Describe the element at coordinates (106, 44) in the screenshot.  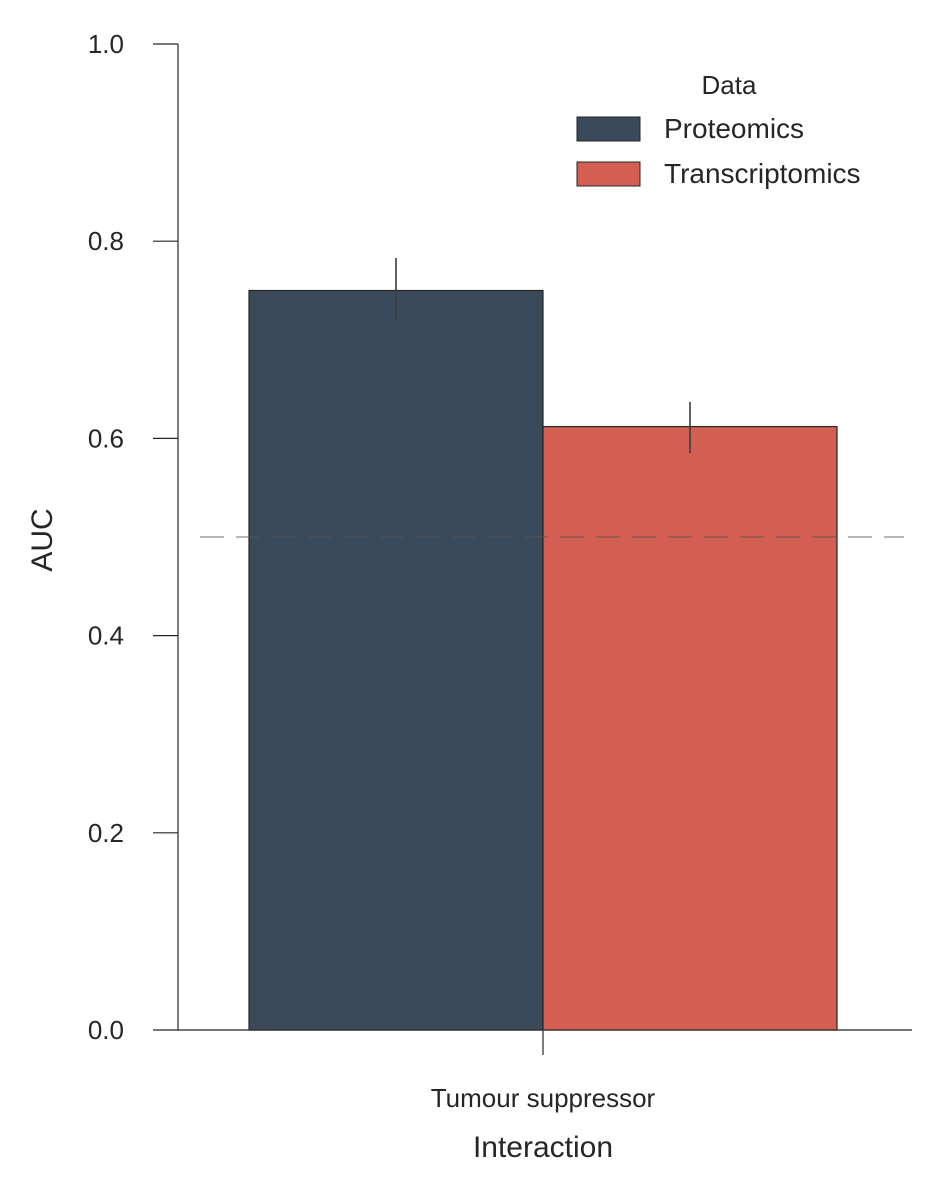
I see `y-tick-label: 1.0` at that location.